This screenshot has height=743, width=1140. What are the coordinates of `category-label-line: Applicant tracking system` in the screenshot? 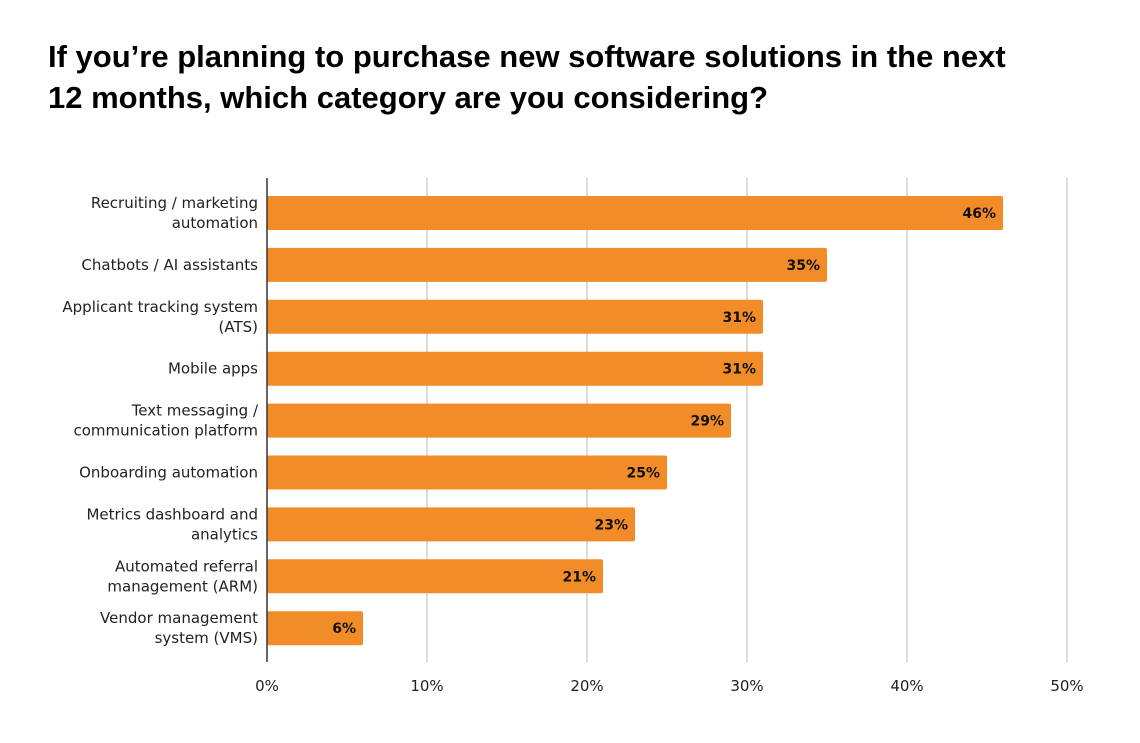 It's located at (160, 307).